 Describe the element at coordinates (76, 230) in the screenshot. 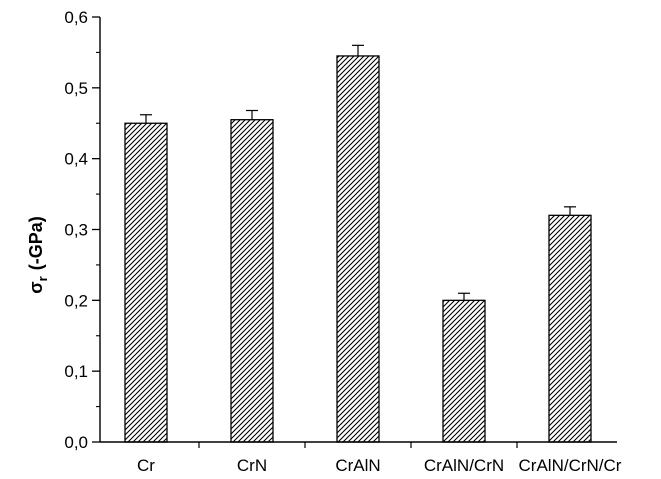

I see `y-tick-label: 0,3` at that location.